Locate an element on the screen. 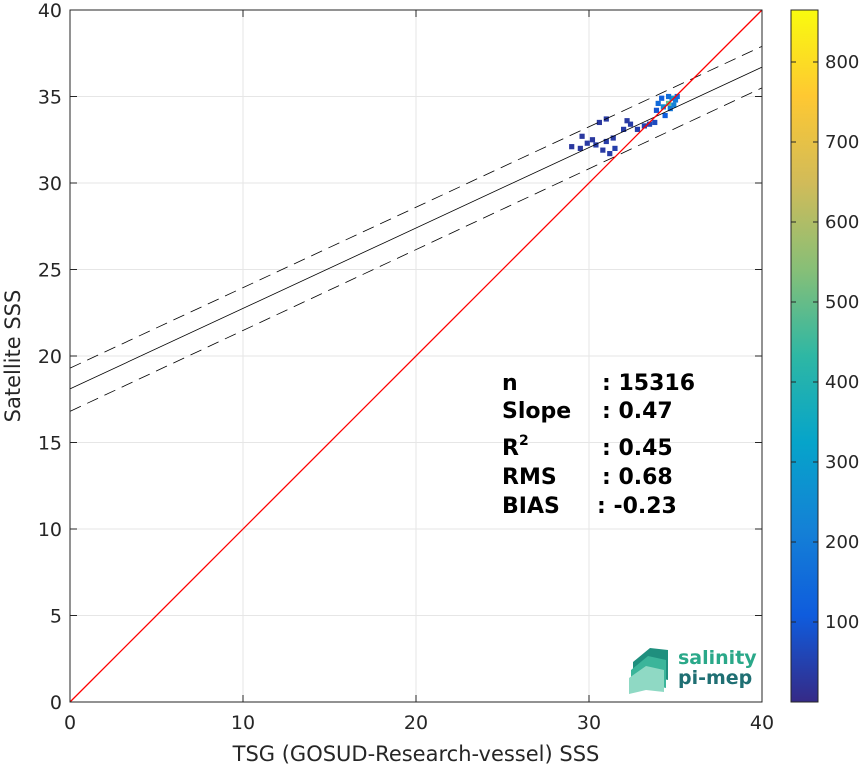 This screenshot has width=865, height=767. x-axis-label: TSG (GOSUD-Research-vessel) SSS is located at coordinates (416, 754).